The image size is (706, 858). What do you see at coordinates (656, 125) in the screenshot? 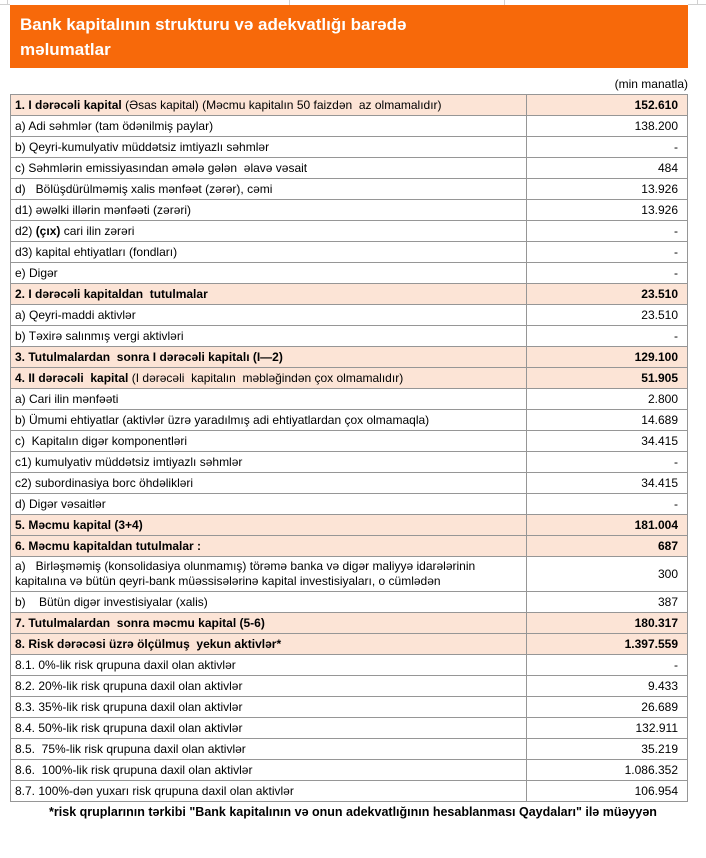
I see `row-value: 138.200` at bounding box center [656, 125].